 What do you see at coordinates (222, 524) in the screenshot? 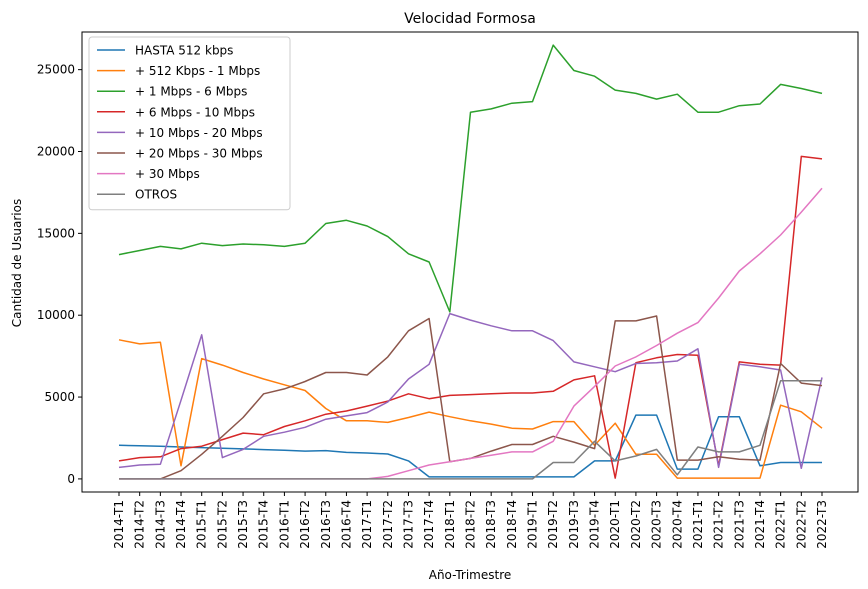
I see `x-tick-label: 2015-T2` at bounding box center [222, 524].